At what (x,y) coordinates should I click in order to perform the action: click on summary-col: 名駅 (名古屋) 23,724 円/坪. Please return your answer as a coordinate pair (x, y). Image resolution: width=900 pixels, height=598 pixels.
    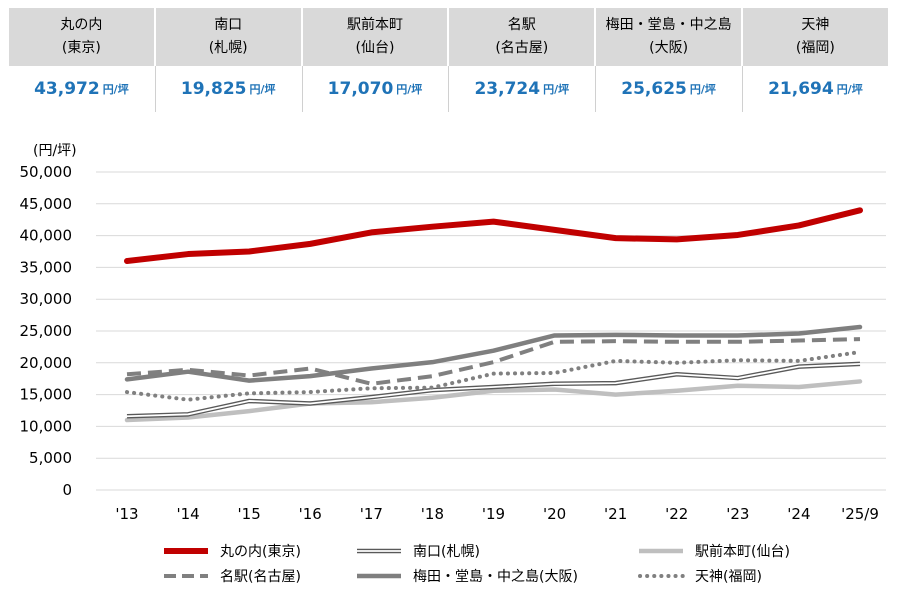
    Looking at the image, I should click on (522, 60).